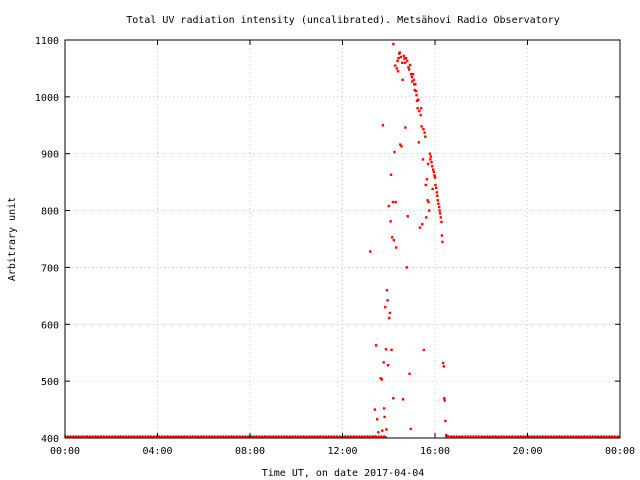  What do you see at coordinates (50, 382) in the screenshot?
I see `y-tick-label: 500` at bounding box center [50, 382].